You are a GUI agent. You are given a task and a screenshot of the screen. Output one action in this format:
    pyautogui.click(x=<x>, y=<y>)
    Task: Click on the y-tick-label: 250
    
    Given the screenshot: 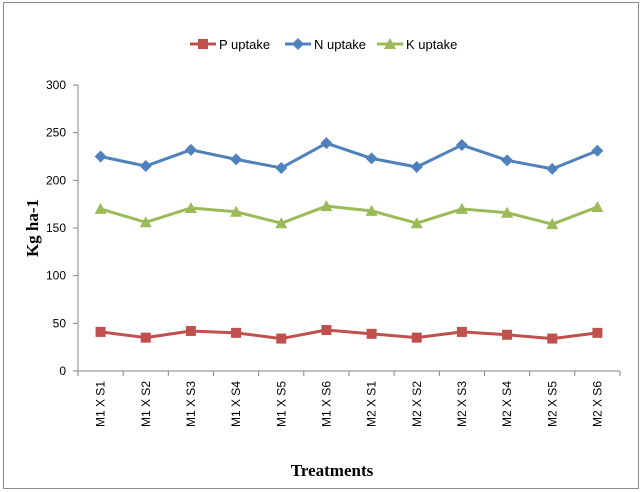 What is the action you would take?
    pyautogui.click(x=56, y=133)
    